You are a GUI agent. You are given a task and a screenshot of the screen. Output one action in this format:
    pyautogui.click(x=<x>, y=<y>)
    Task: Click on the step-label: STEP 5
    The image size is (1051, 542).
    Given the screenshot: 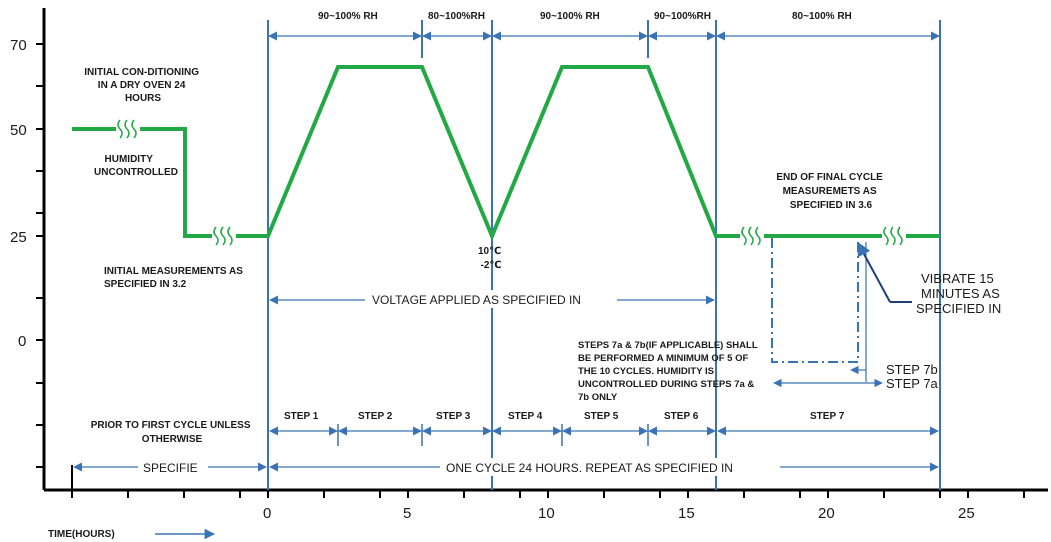 What is the action you would take?
    pyautogui.click(x=601, y=416)
    